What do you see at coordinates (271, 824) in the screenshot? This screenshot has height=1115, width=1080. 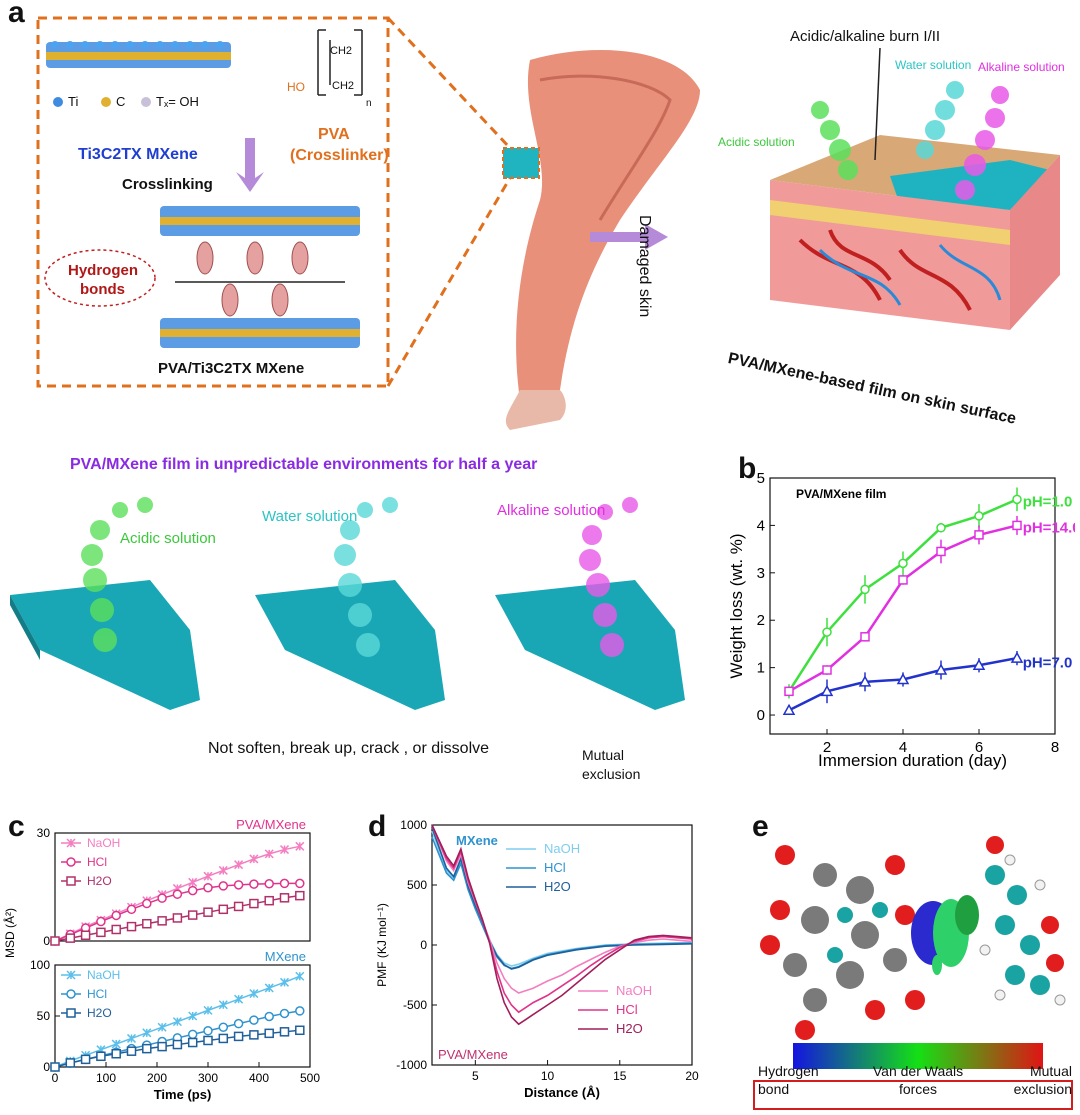 I see `subplot-title: PVA/MXene` at bounding box center [271, 824].